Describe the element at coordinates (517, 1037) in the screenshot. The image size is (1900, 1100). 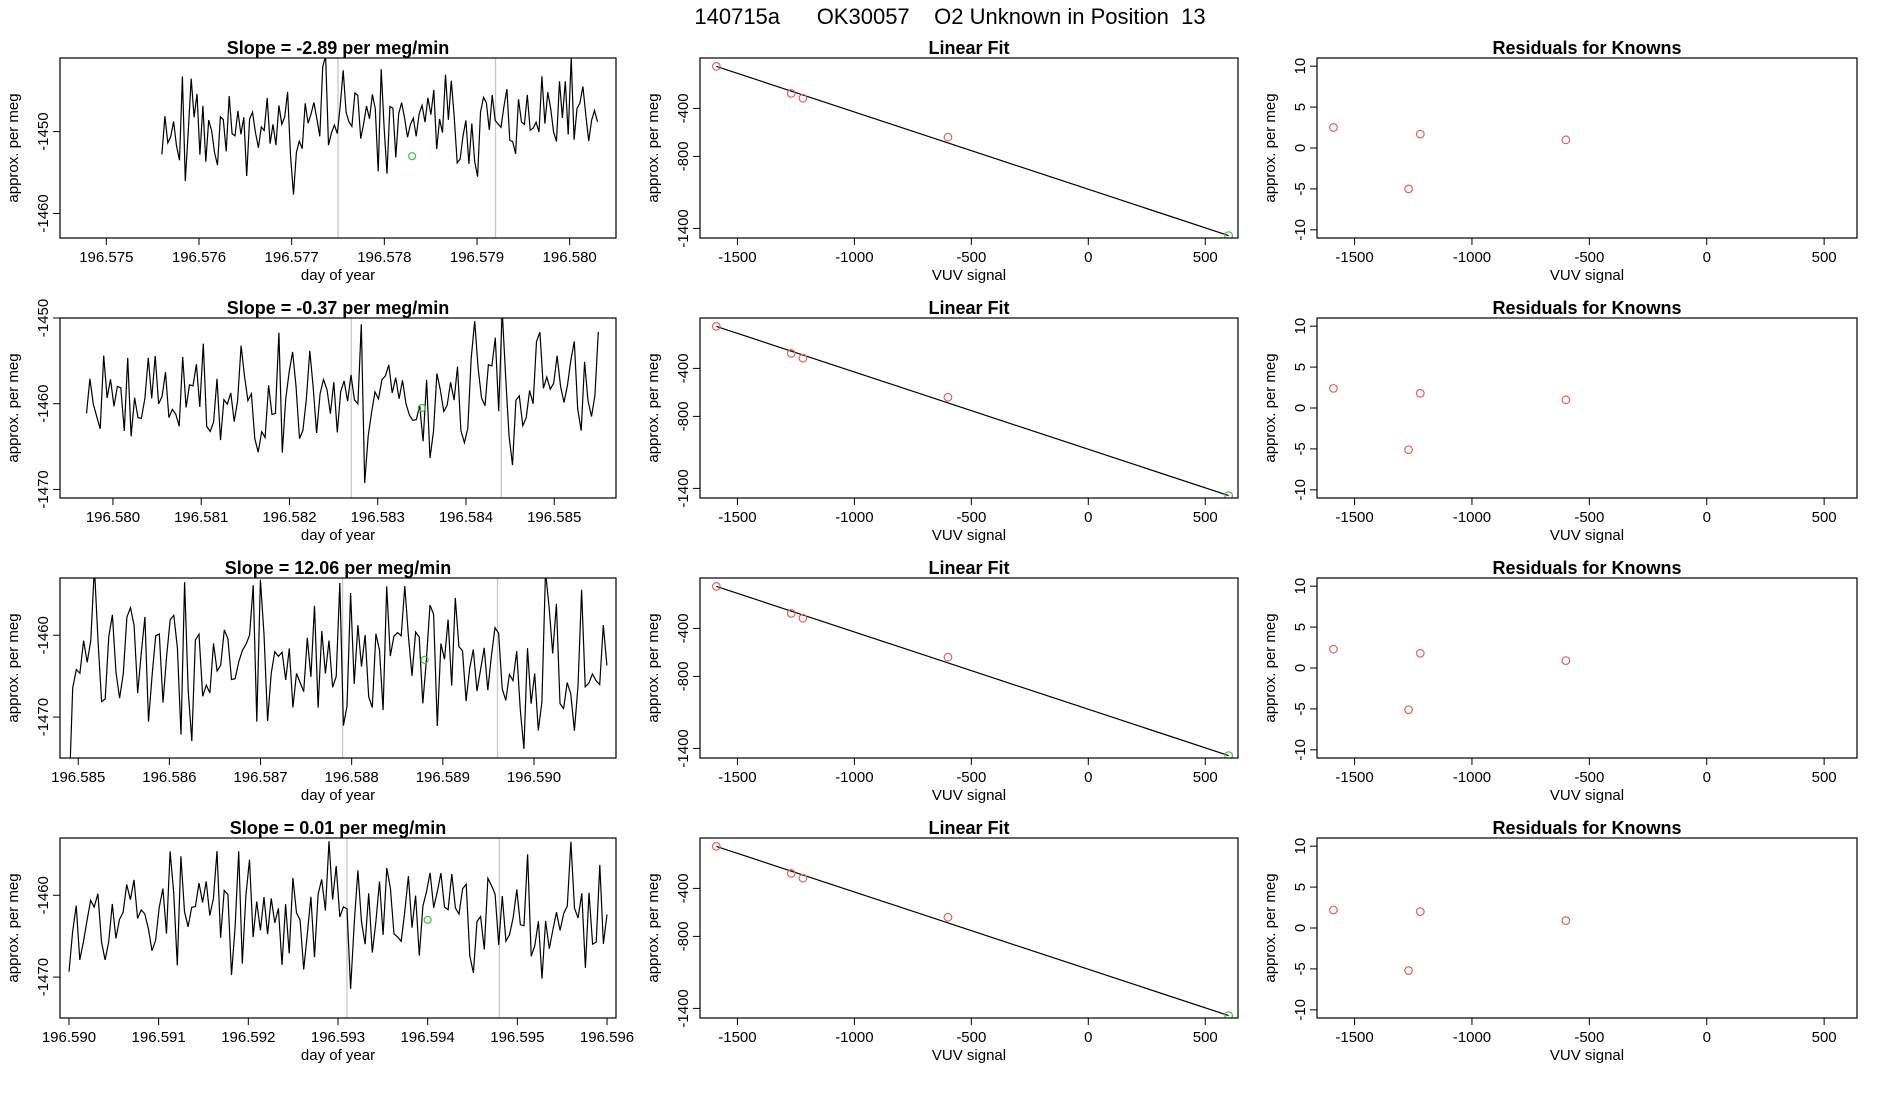
I see `x-tick-label: 196.595` at that location.